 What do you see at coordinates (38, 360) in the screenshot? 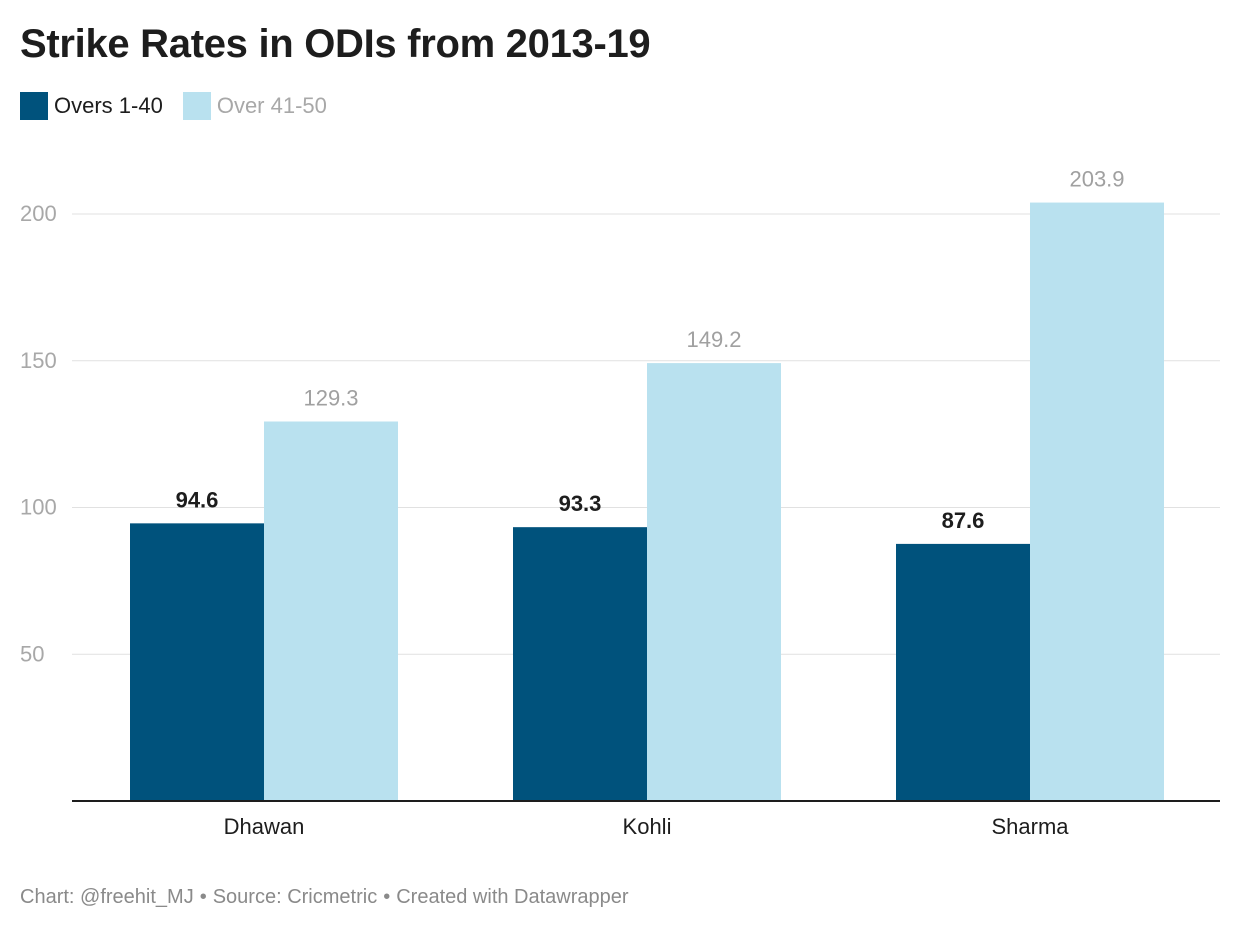
I see `y-tick-label: 150` at bounding box center [38, 360].